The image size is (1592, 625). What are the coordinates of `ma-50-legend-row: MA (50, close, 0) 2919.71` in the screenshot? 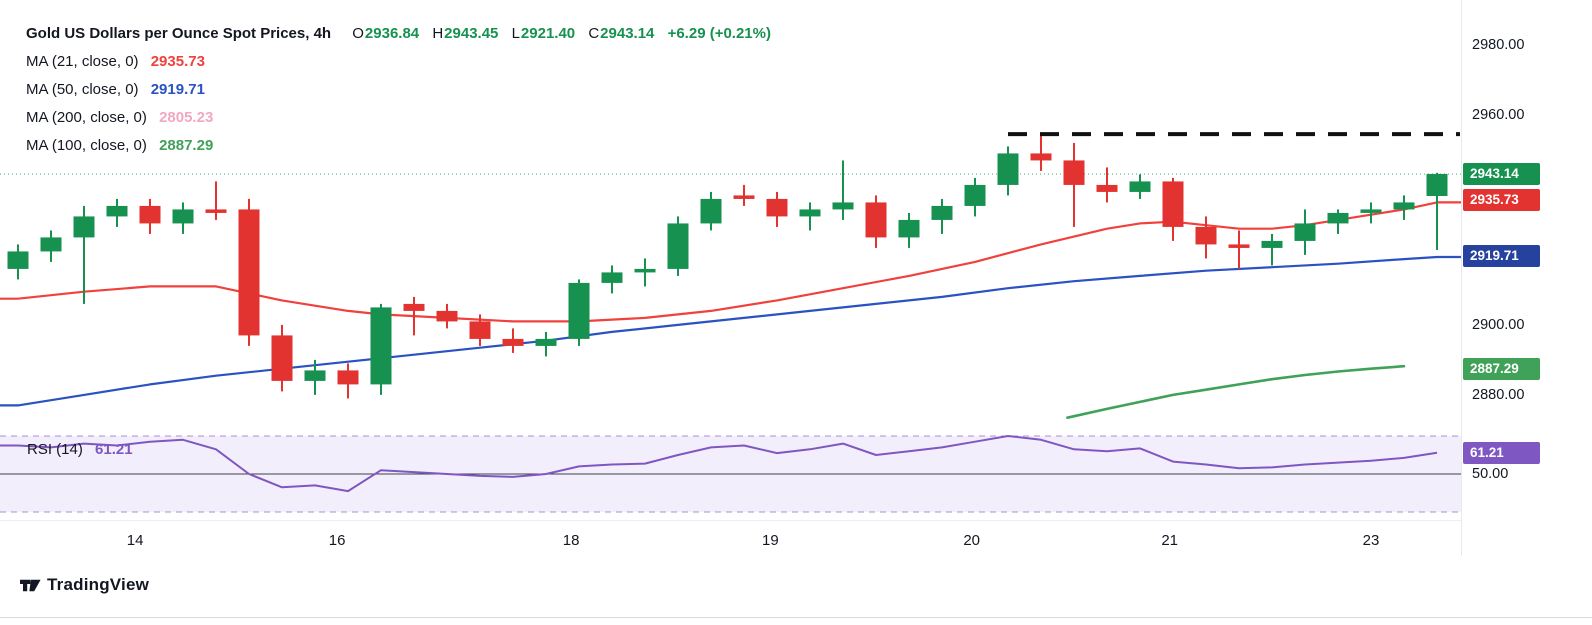 It's located at (398, 90).